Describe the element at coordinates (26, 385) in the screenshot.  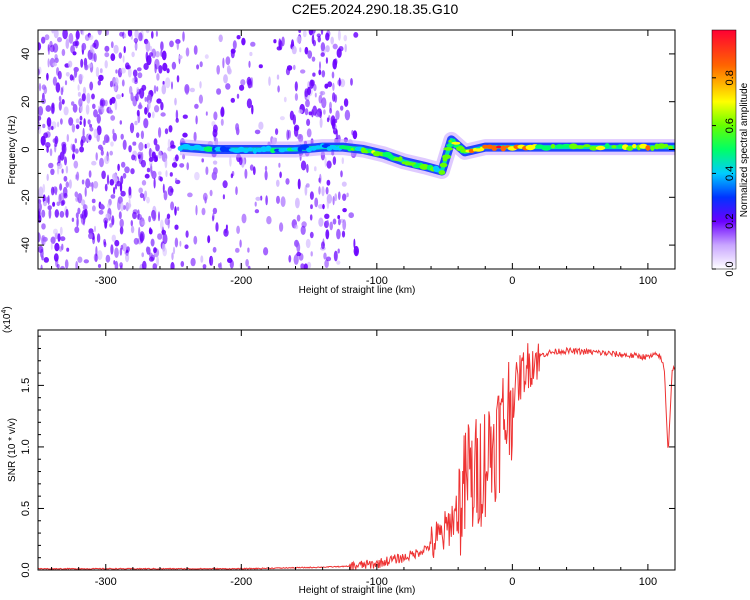
I see `y-tick-label: 1.5` at that location.